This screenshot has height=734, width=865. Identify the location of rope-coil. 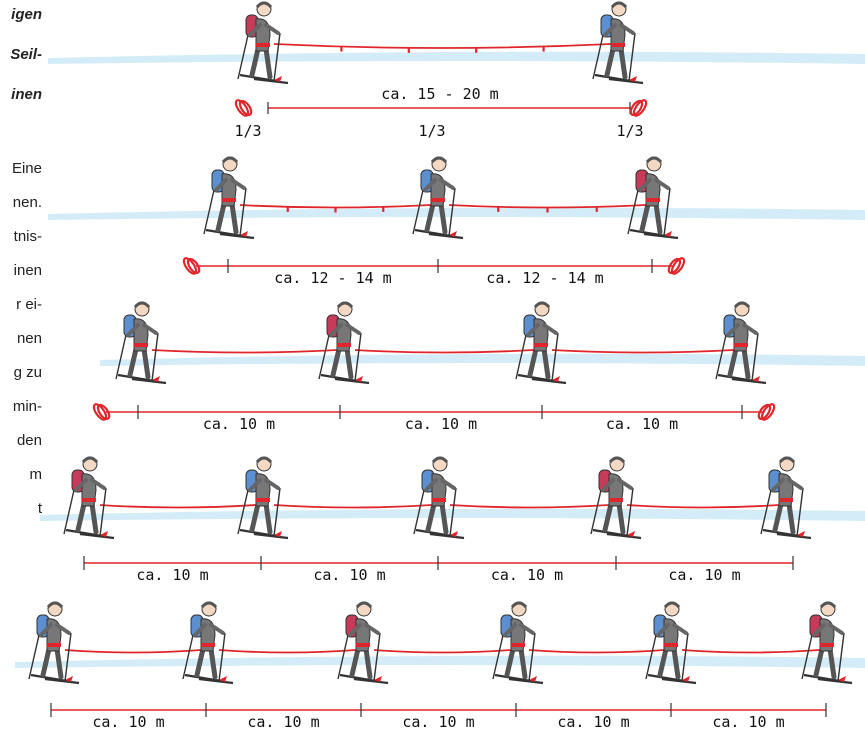
(191, 266).